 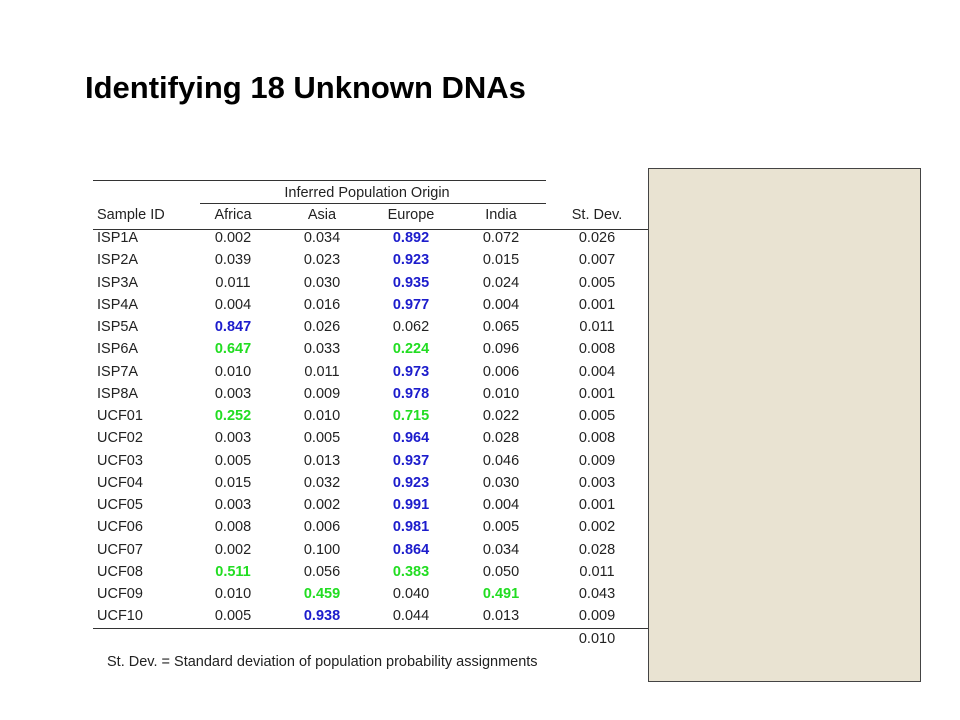 I want to click on slide-title: Identifying 18 Unknown DNAs, so click(x=305, y=87).